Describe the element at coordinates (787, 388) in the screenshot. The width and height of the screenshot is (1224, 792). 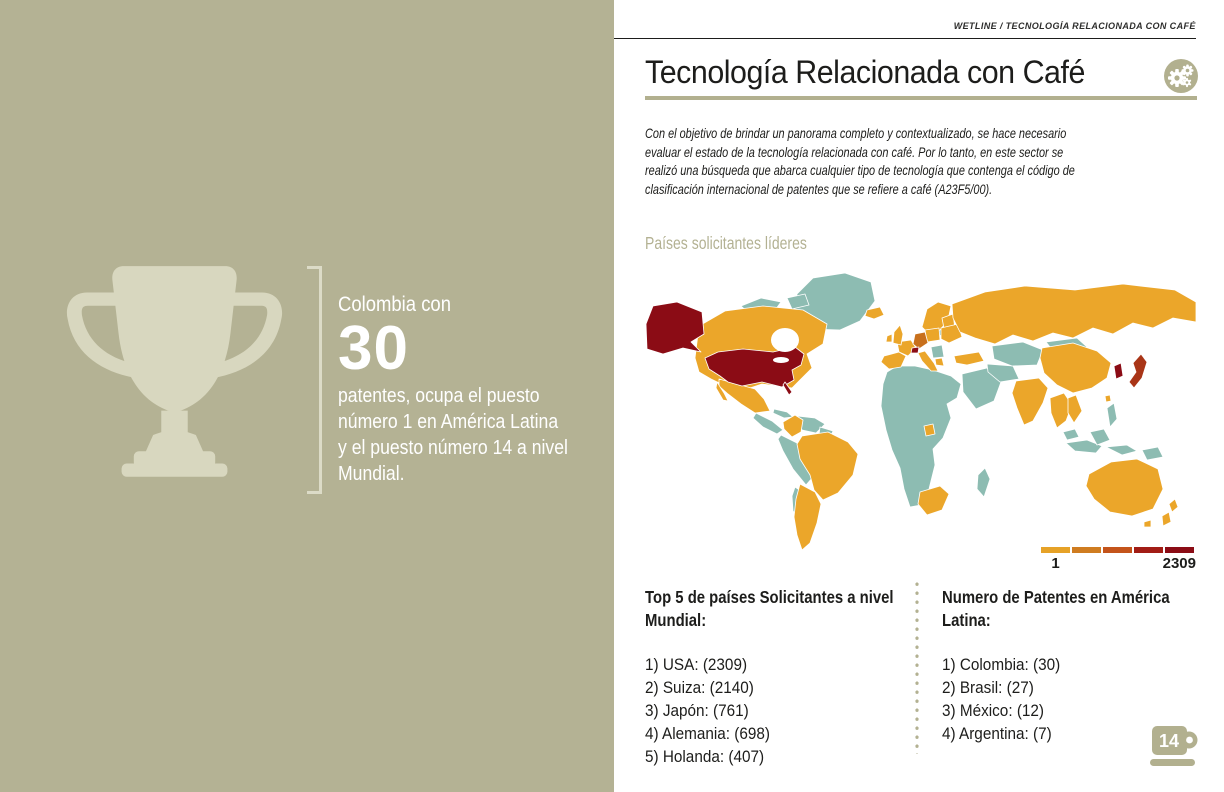
I see `map-region-florida` at that location.